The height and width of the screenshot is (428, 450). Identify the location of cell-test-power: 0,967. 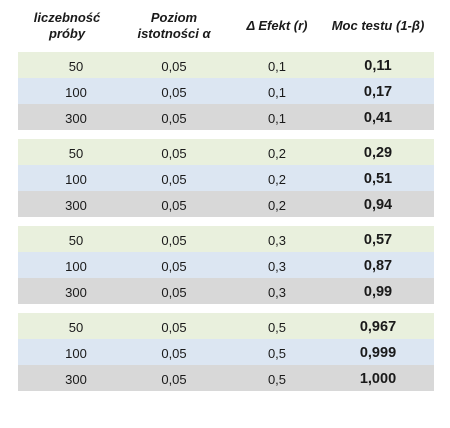
(378, 327).